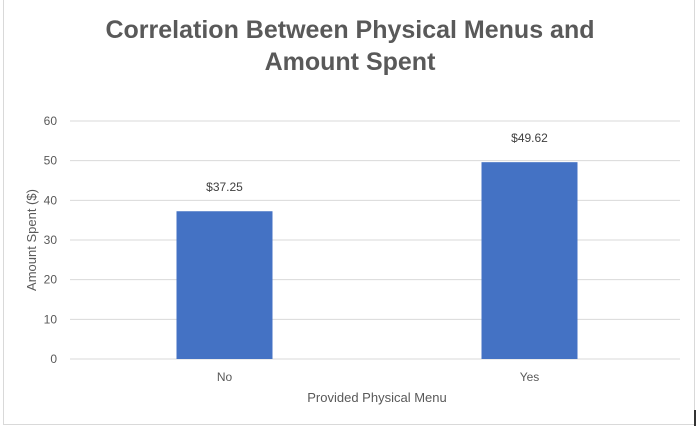 The height and width of the screenshot is (430, 700). Describe the element at coordinates (51, 280) in the screenshot. I see `y-tick-label: 20` at that location.